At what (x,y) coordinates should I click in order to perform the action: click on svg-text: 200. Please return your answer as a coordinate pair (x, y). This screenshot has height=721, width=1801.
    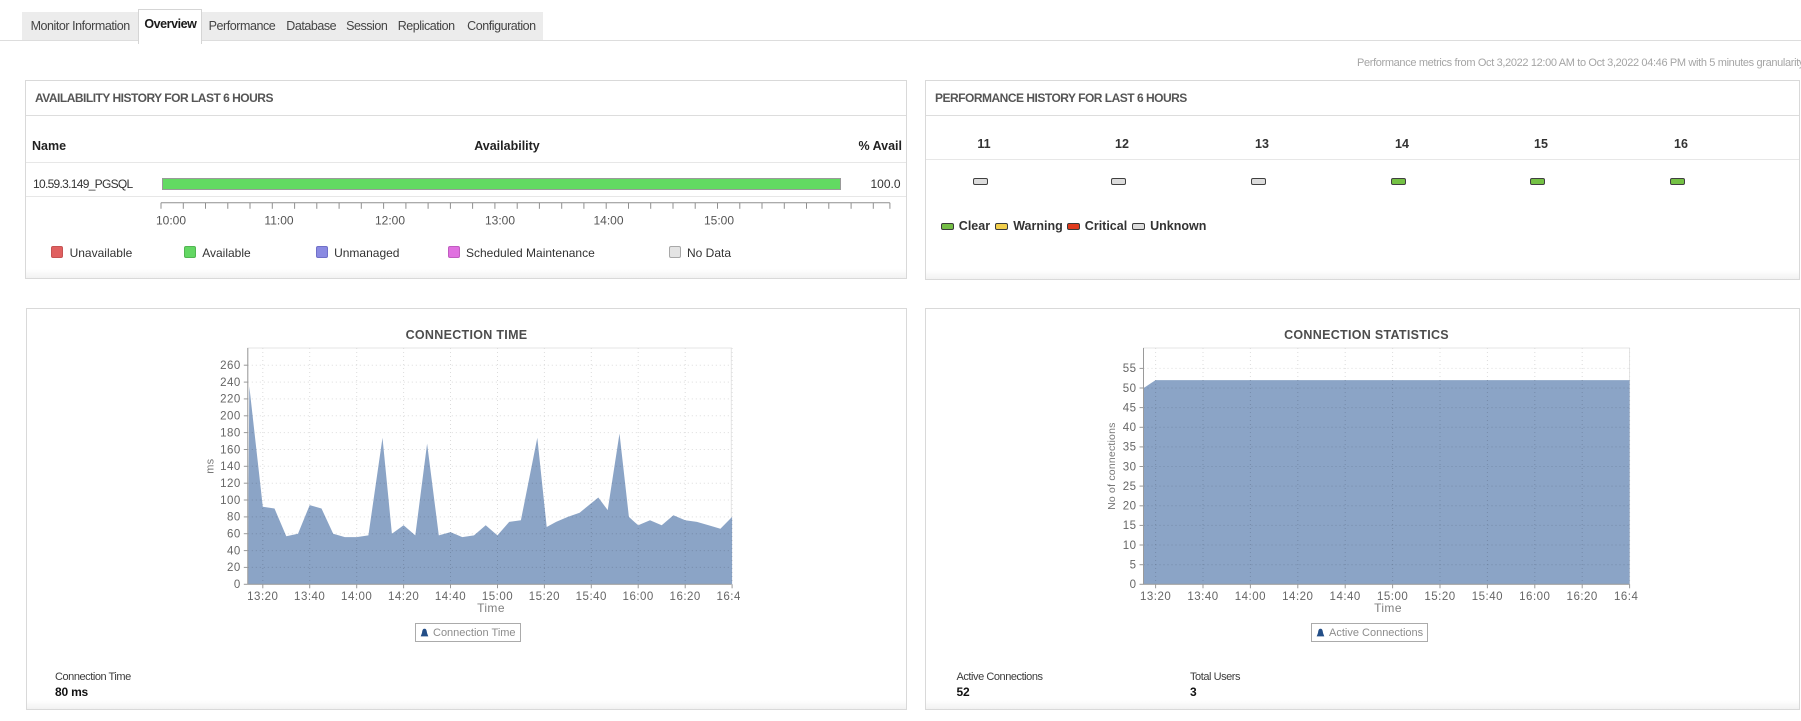
    Looking at the image, I should click on (230, 417).